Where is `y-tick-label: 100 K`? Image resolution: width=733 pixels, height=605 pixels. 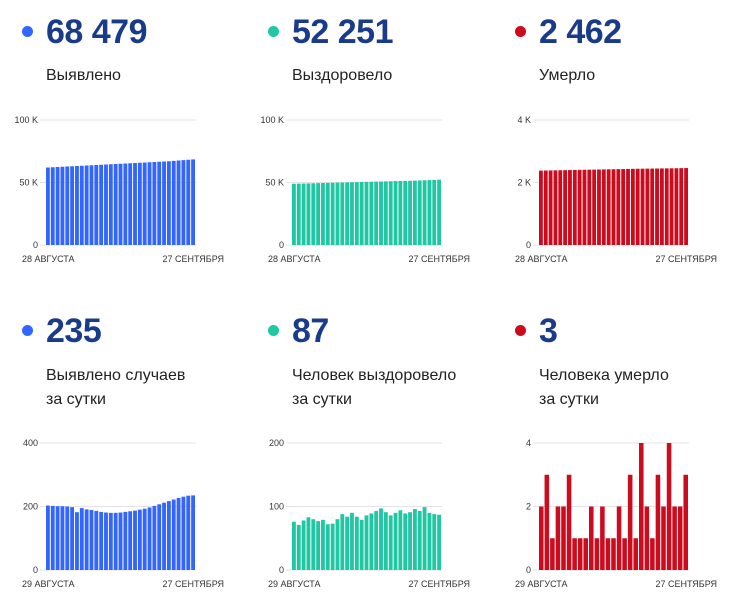
y-tick-label: 100 K is located at coordinates (26, 120).